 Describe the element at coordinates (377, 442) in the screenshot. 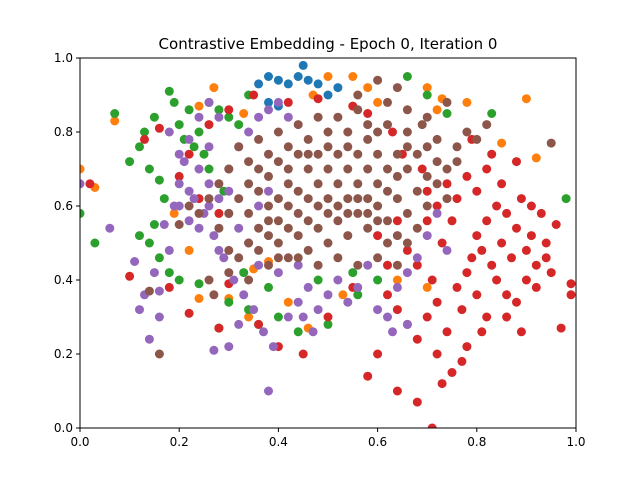

I see `x-tick-label: 0.6` at that location.